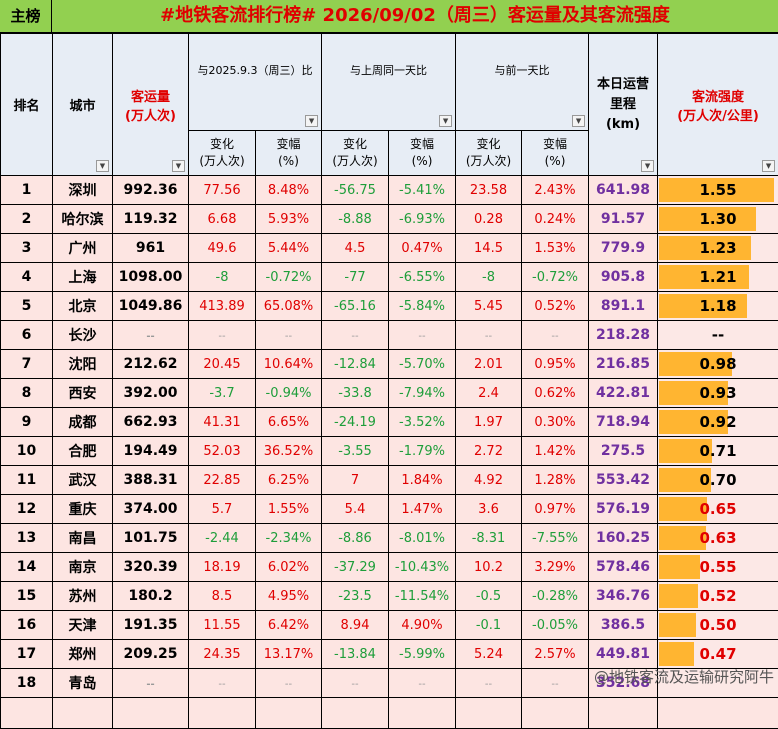  I want to click on cell-text: 191.35, so click(150, 625).